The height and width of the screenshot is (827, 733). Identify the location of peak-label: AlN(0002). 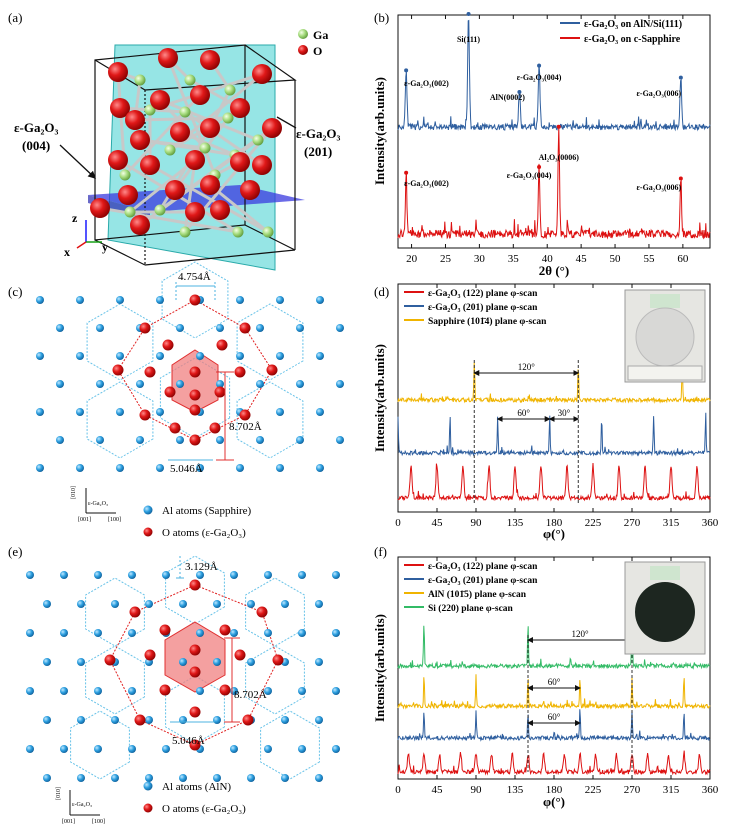
(507, 97).